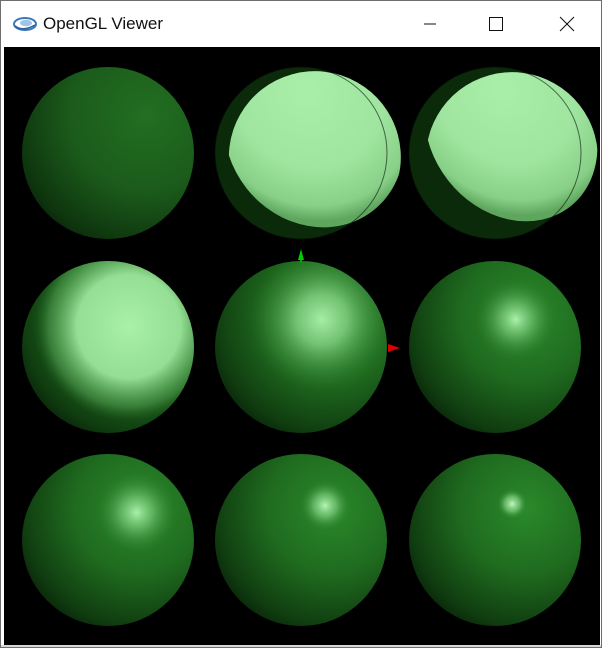 The height and width of the screenshot is (648, 602). Describe the element at coordinates (309, 143) in the screenshot. I see `sphere-row1-col2` at that location.